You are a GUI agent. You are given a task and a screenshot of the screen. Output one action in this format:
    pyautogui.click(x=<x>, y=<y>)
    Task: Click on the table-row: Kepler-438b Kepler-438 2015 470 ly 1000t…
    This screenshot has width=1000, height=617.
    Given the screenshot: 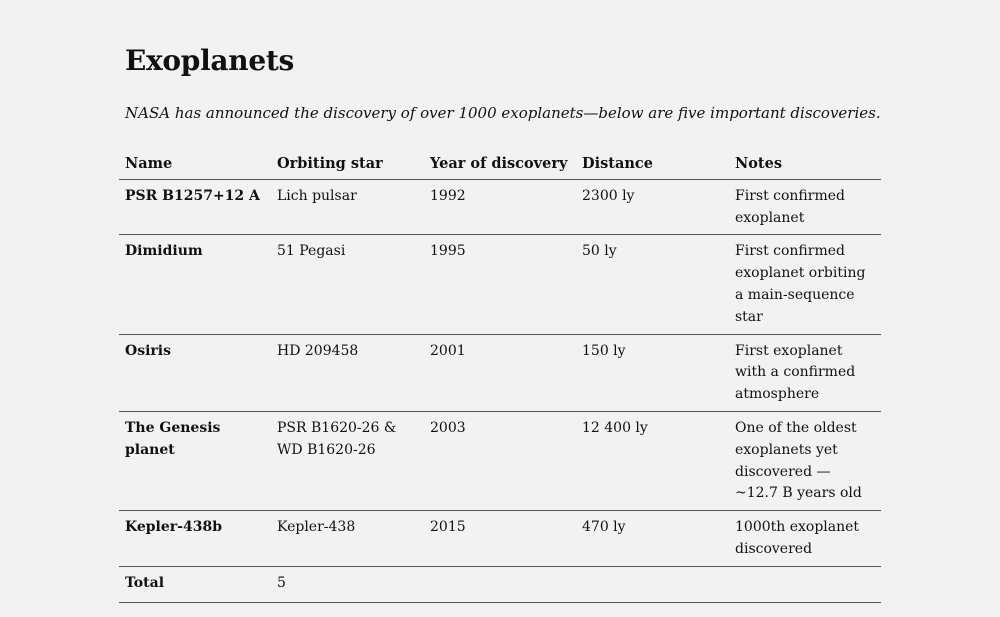 What is the action you would take?
    pyautogui.click(x=500, y=538)
    